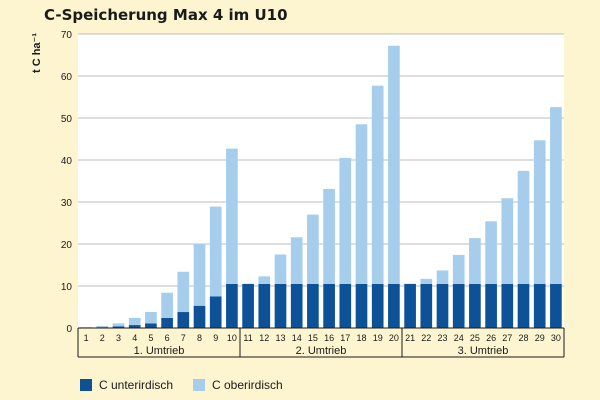 The height and width of the screenshot is (400, 600). Describe the element at coordinates (150, 338) in the screenshot. I see `x-tick-label: 5` at that location.